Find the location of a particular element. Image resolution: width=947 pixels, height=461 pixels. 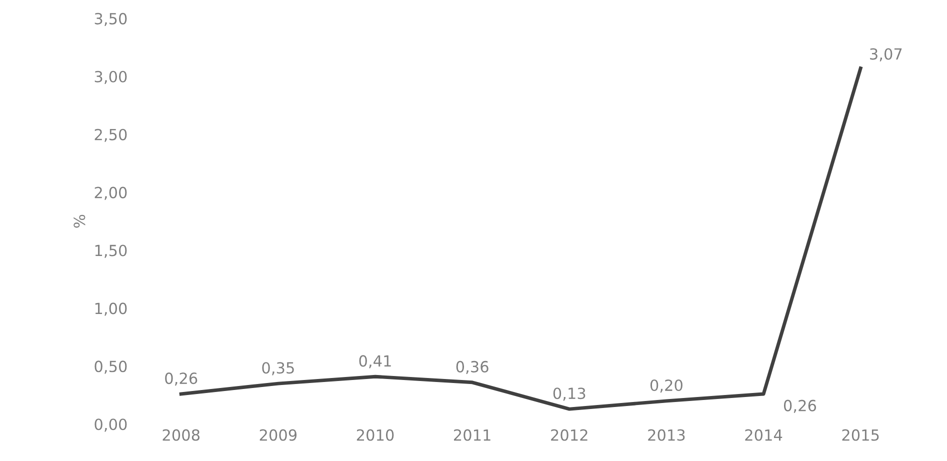

y-tick-label: 2,00 is located at coordinates (110, 193).